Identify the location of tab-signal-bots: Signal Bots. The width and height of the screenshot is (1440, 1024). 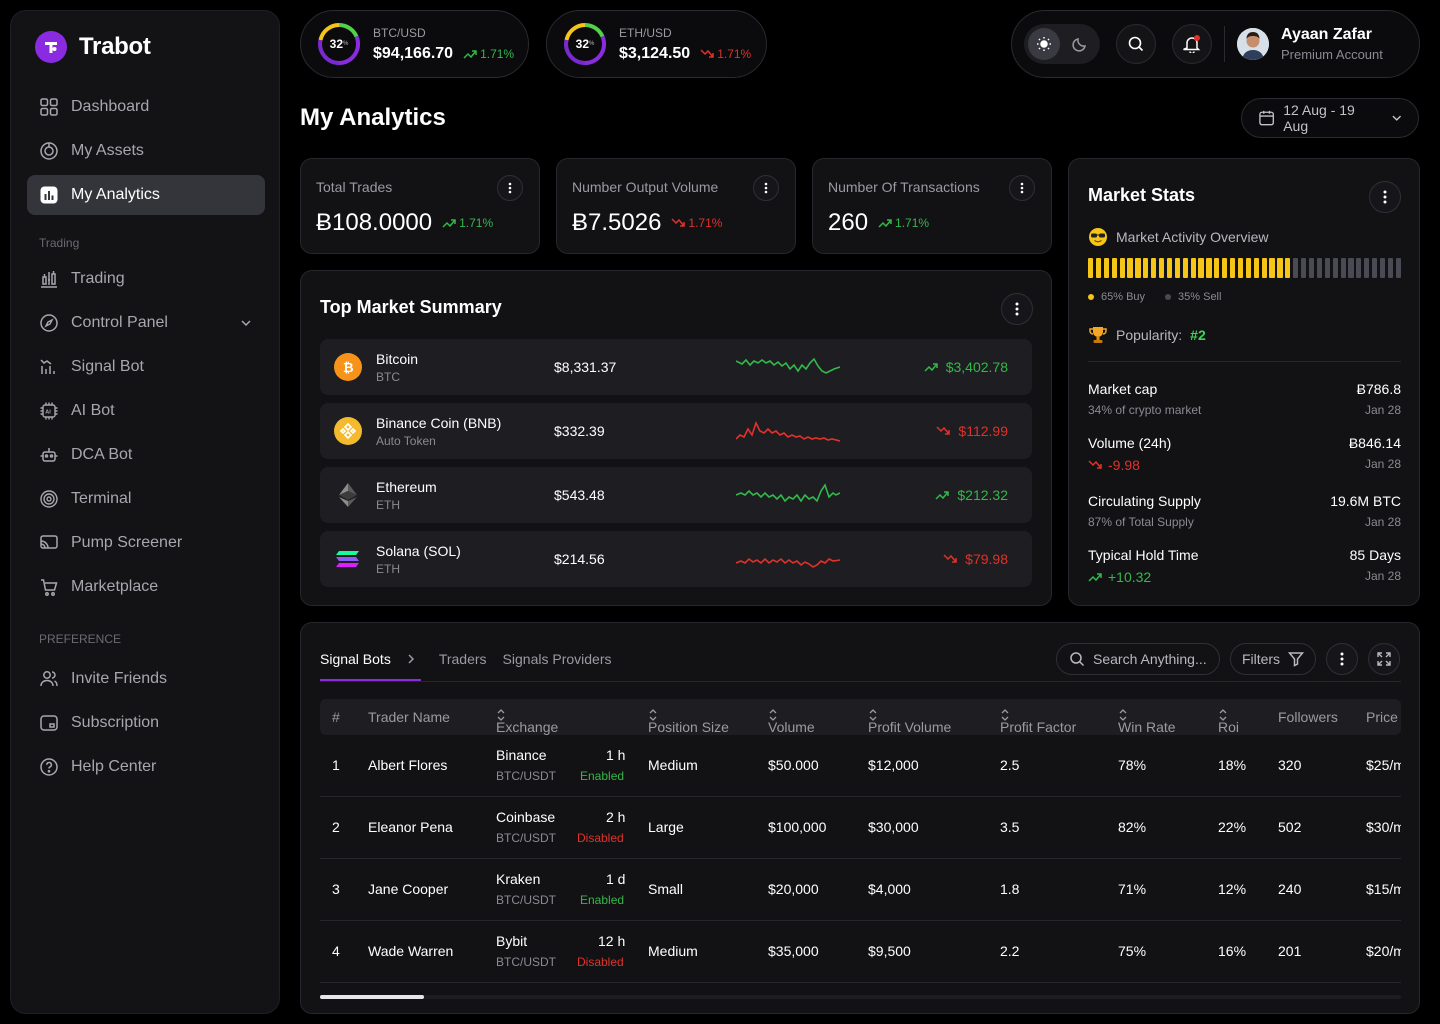
(355, 659).